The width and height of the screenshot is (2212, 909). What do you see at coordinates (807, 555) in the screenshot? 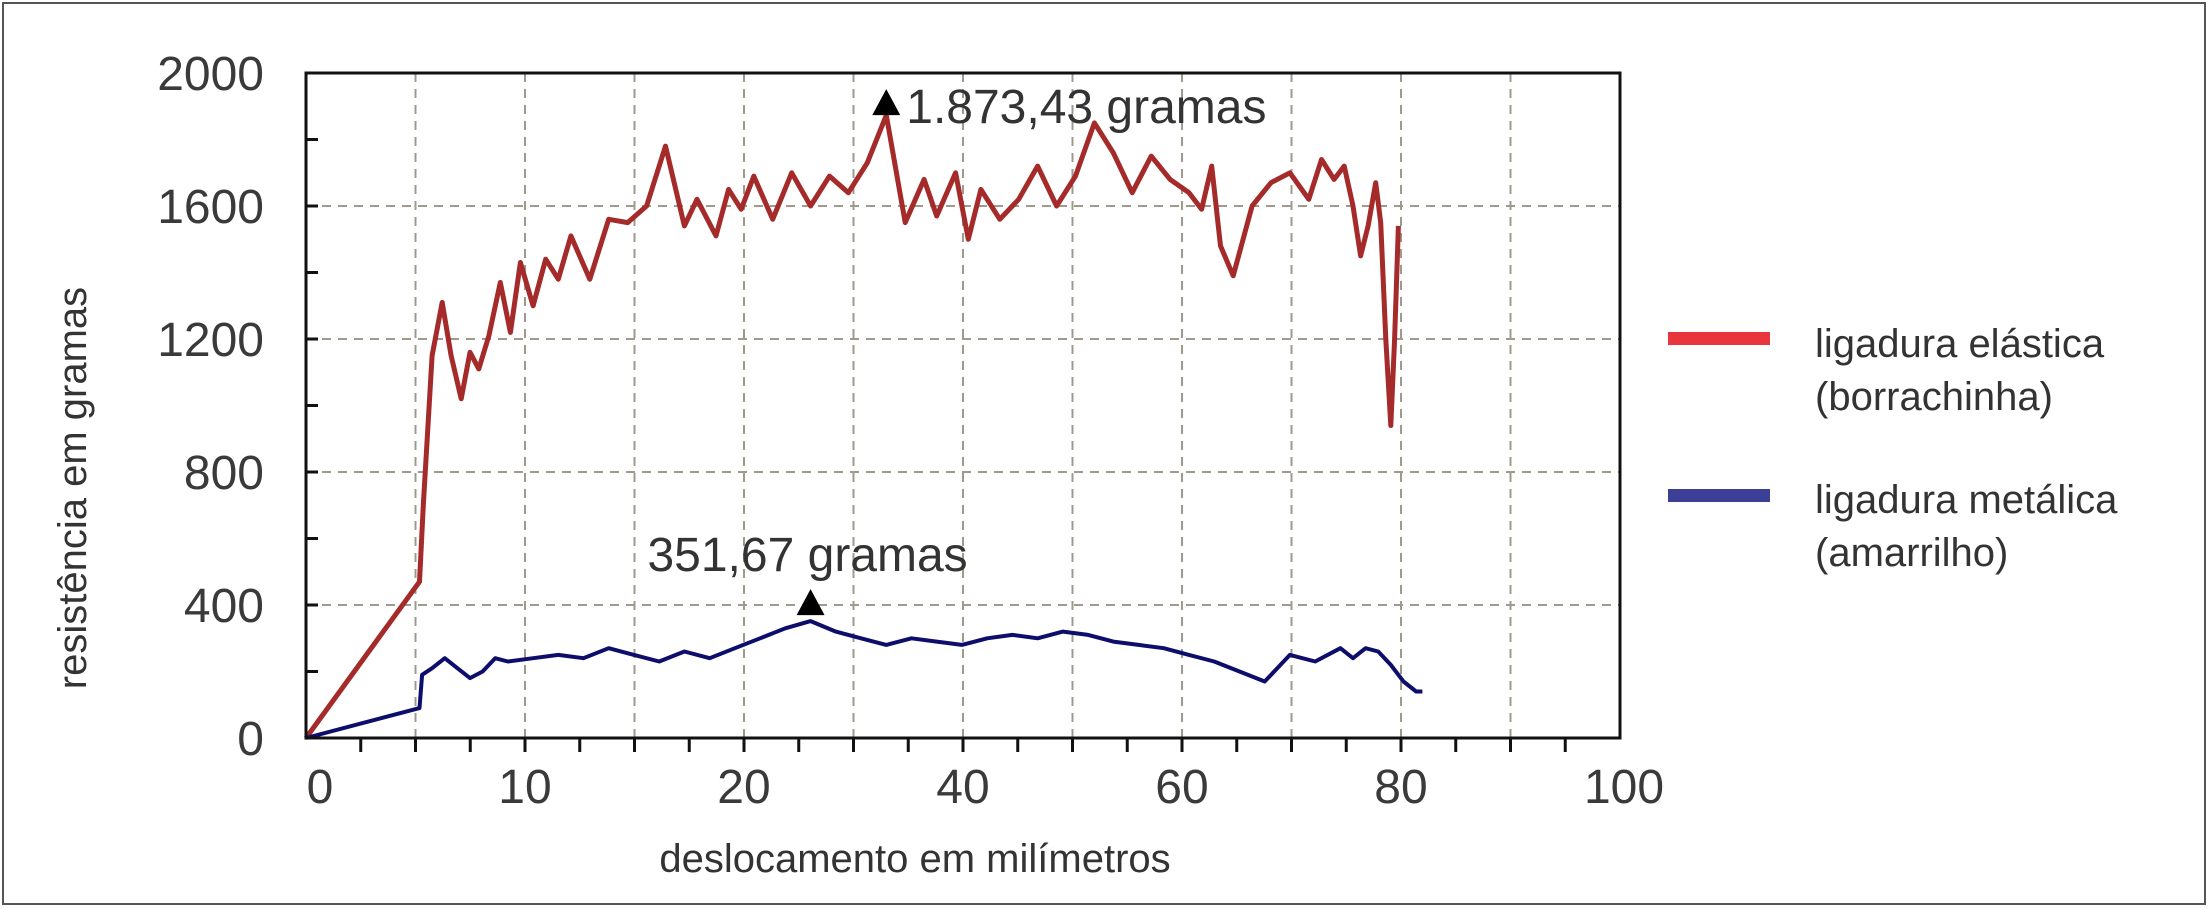
I see `peak-label-metallic: 351,67 gramas` at bounding box center [807, 555].